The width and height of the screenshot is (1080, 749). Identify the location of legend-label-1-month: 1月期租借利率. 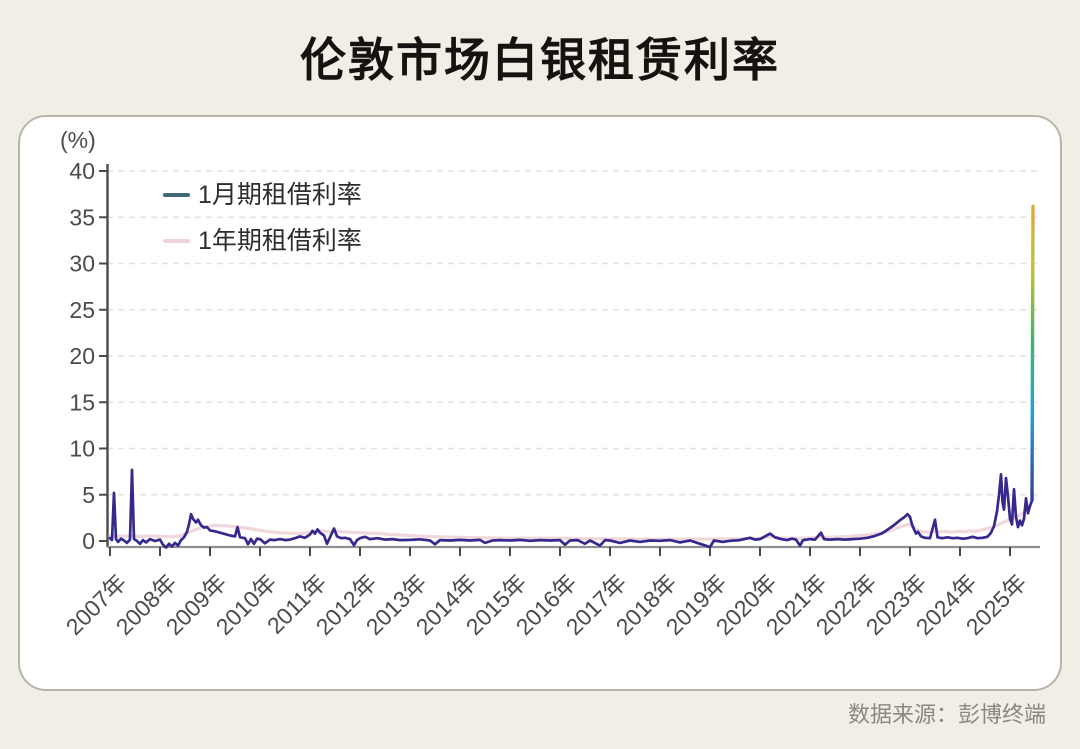
(280, 194).